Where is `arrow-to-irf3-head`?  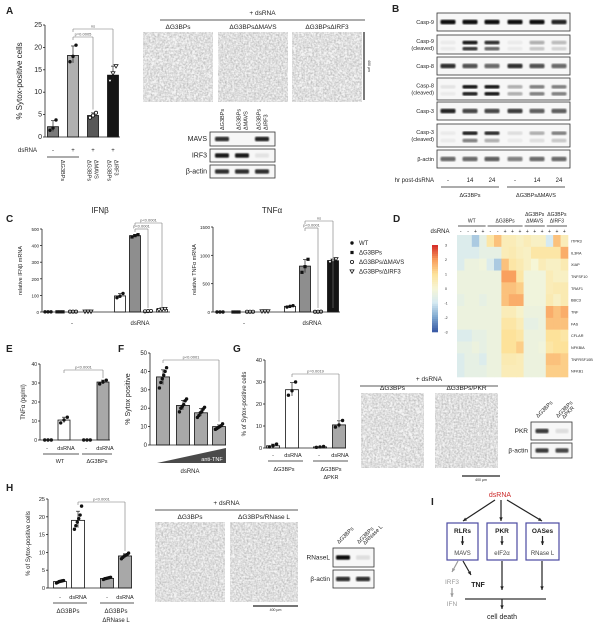 arrow-to-irf3-head is located at coordinates (454, 570).